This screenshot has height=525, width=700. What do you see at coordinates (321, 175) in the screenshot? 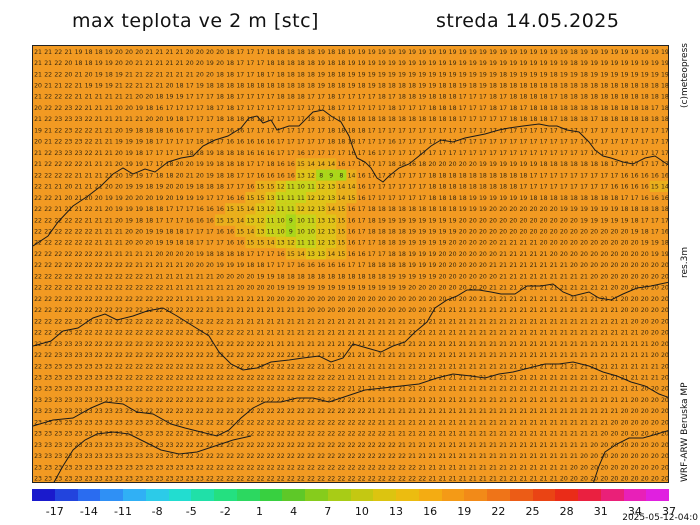
I see `grid-value: 8` at bounding box center [321, 175].